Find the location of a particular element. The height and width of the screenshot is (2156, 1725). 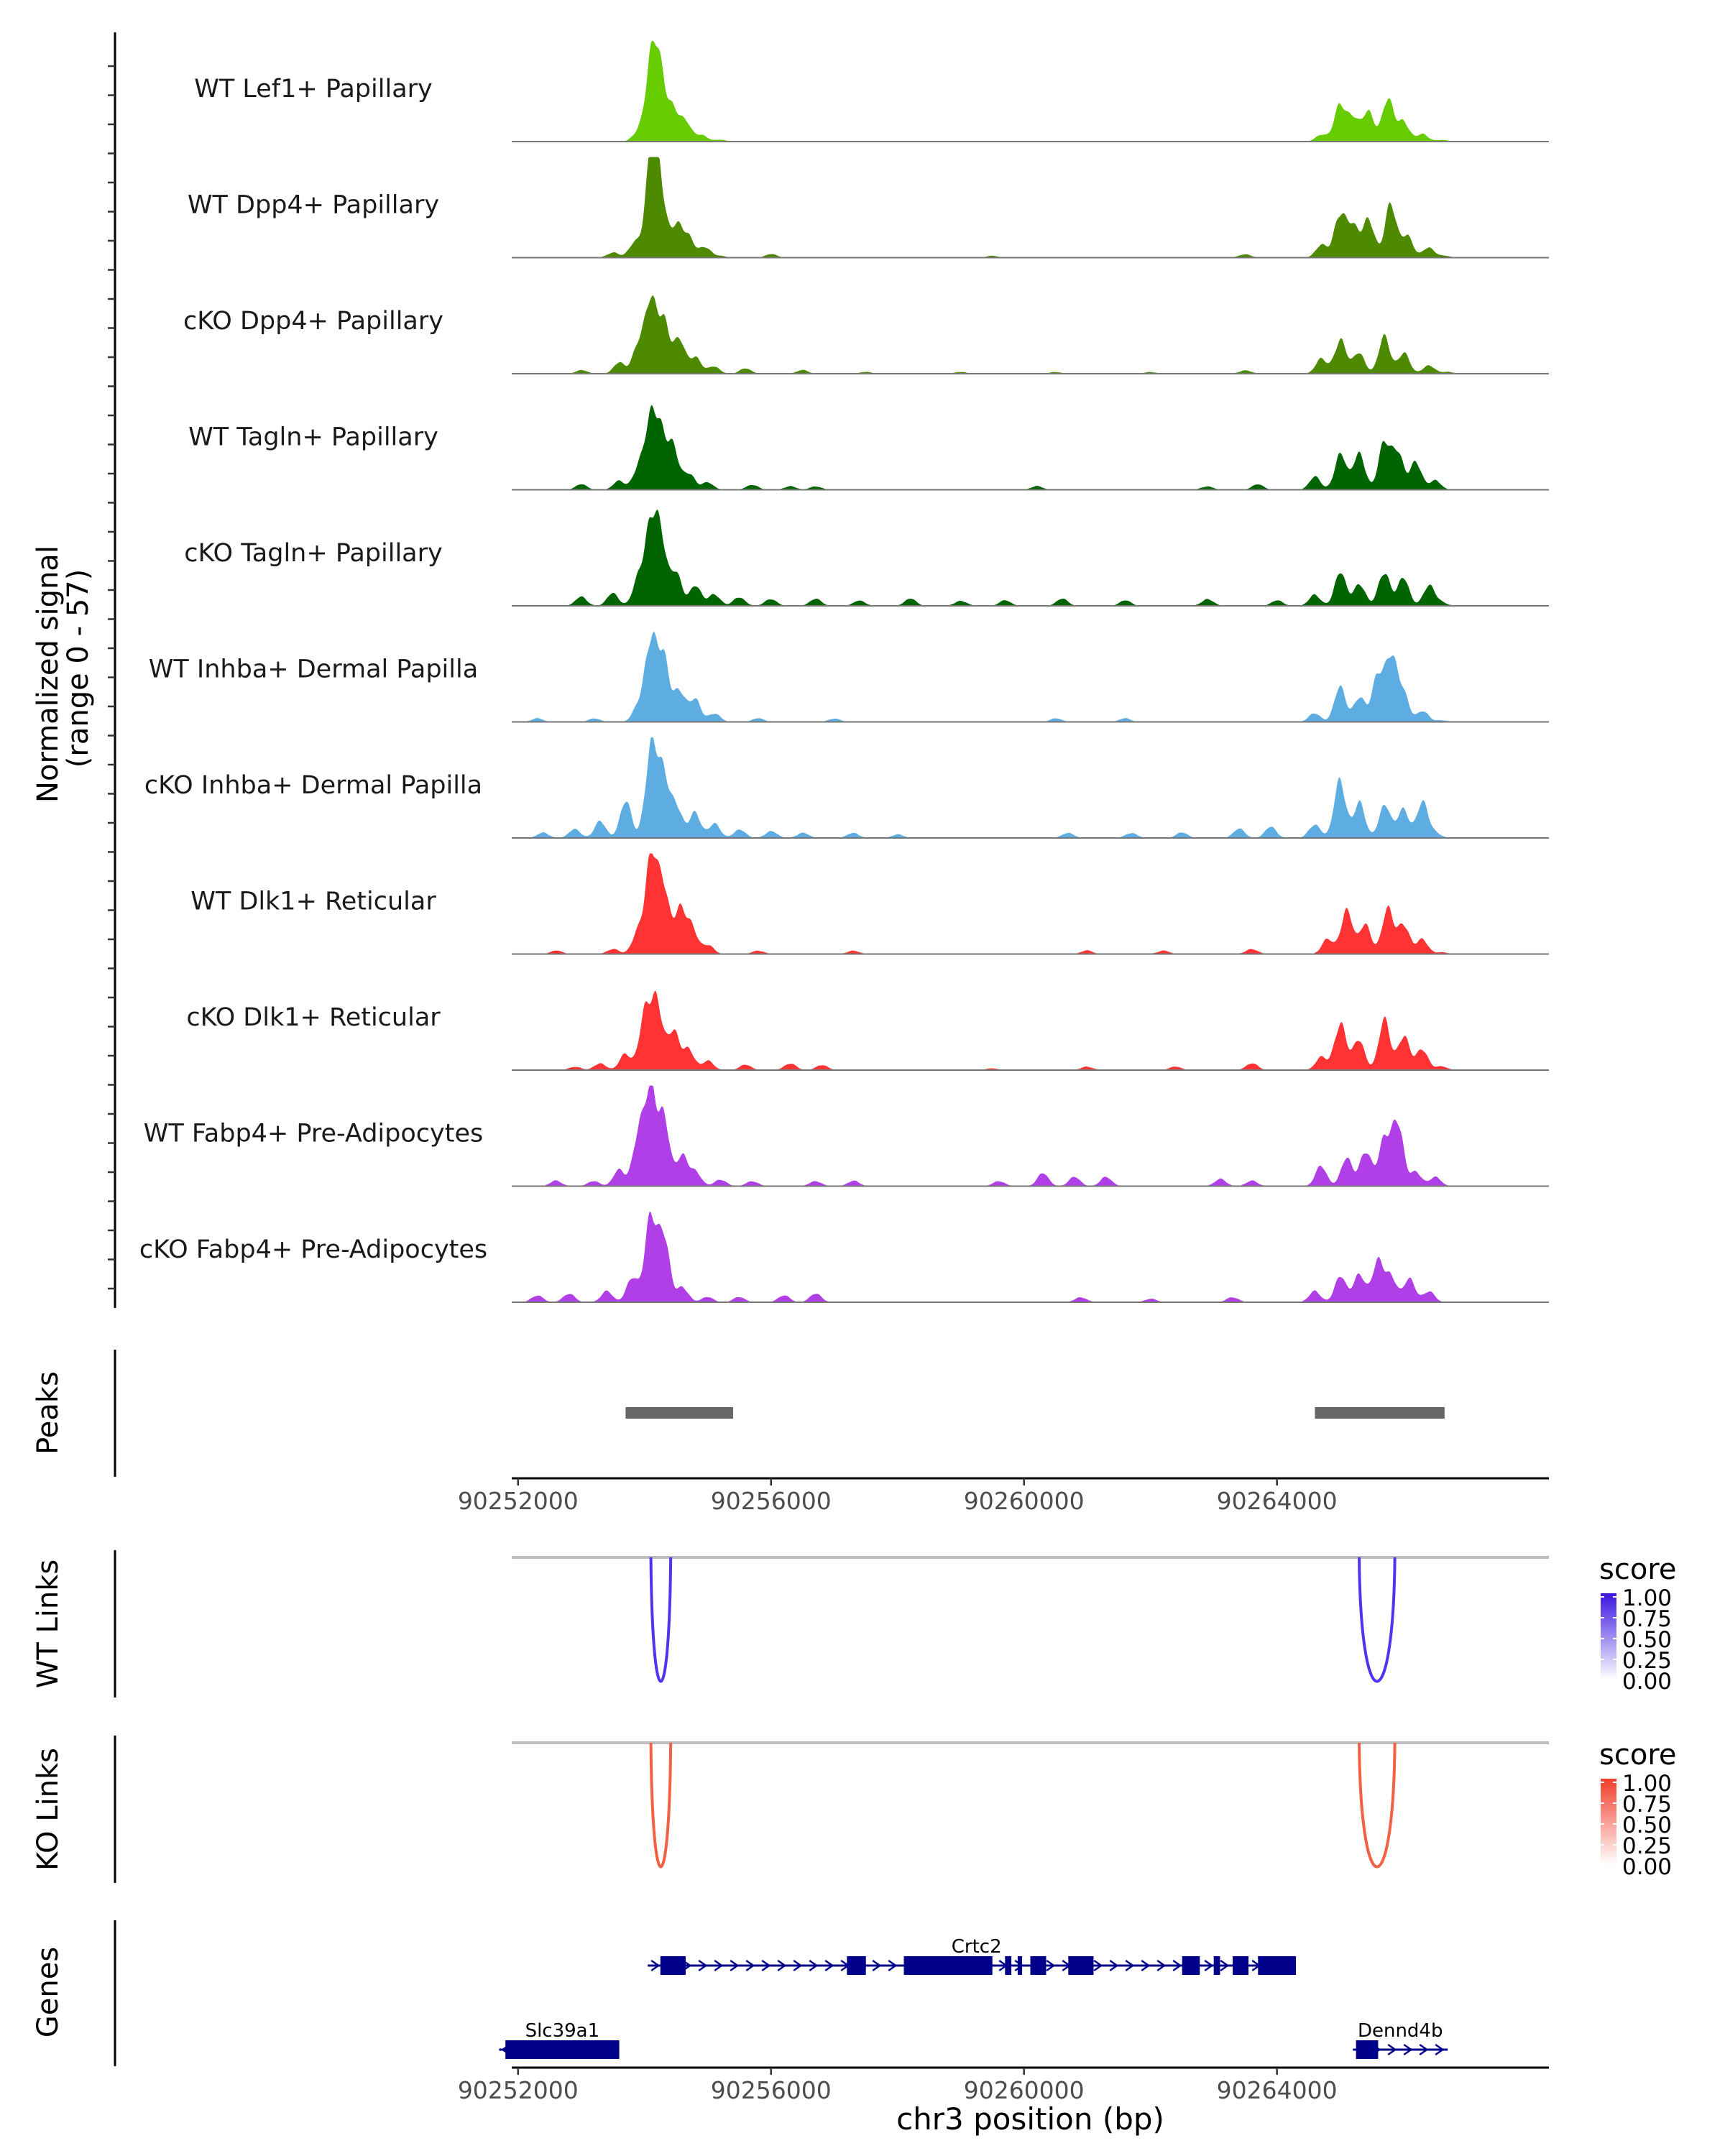

x-axis-mid-tick-label: 90256000 is located at coordinates (771, 1501).